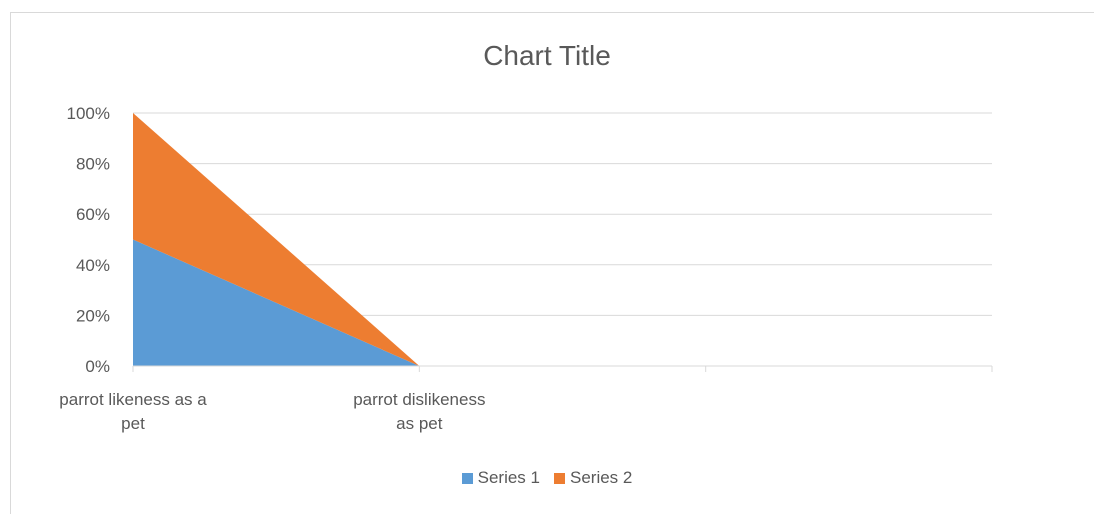 This screenshot has width=1094, height=514. I want to click on legend-label: Series 1, so click(508, 477).